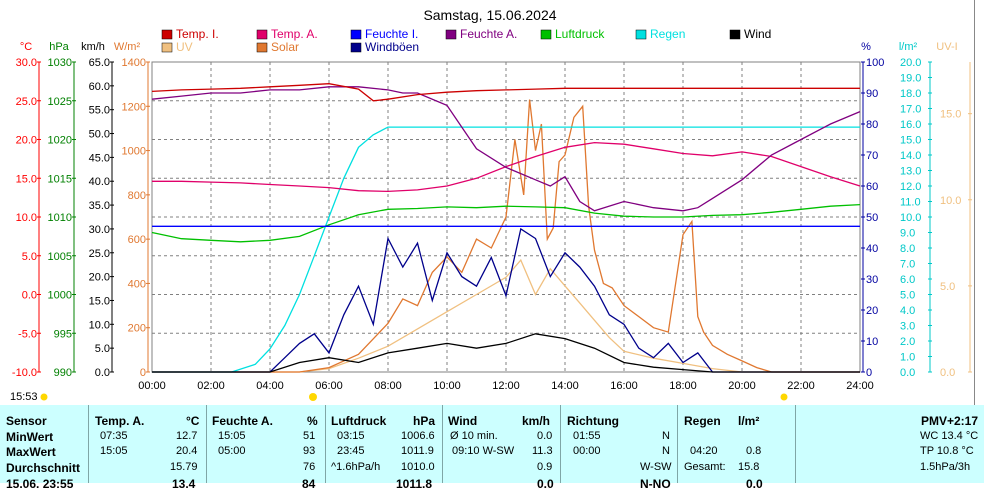 The height and width of the screenshot is (491, 984). Describe the element at coordinates (184, 484) in the screenshot. I see `row-current-temp: 13.4` at that location.